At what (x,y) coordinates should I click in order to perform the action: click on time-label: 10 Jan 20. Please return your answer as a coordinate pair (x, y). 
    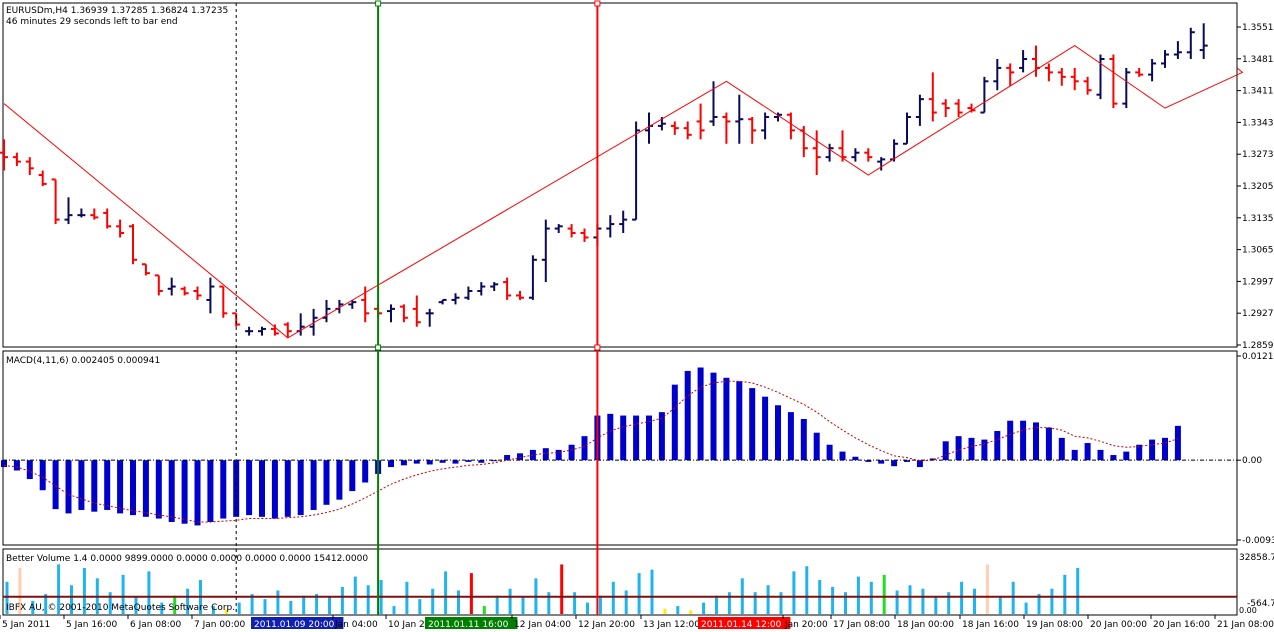
    Looking at the image, I should click on (409, 625).